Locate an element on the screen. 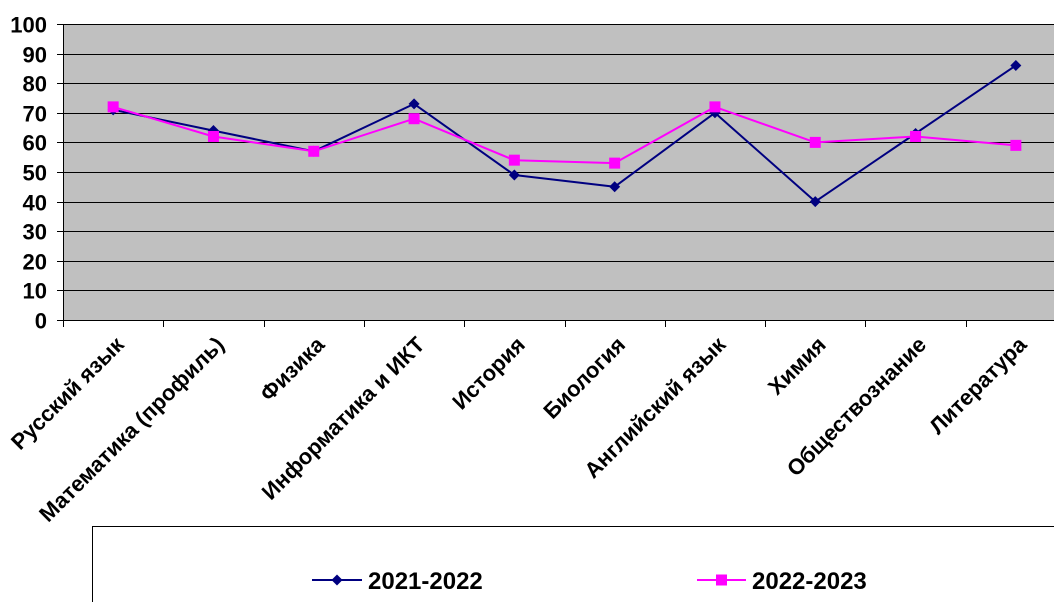 Image resolution: width=1054 pixels, height=602 pixels. series-line-2022-2023 is located at coordinates (564, 135).